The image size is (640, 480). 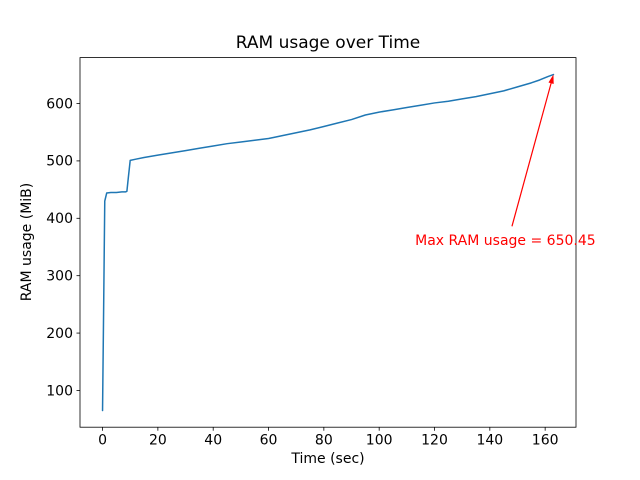 What do you see at coordinates (434, 441) in the screenshot?
I see `x-tick-label: 120` at bounding box center [434, 441].